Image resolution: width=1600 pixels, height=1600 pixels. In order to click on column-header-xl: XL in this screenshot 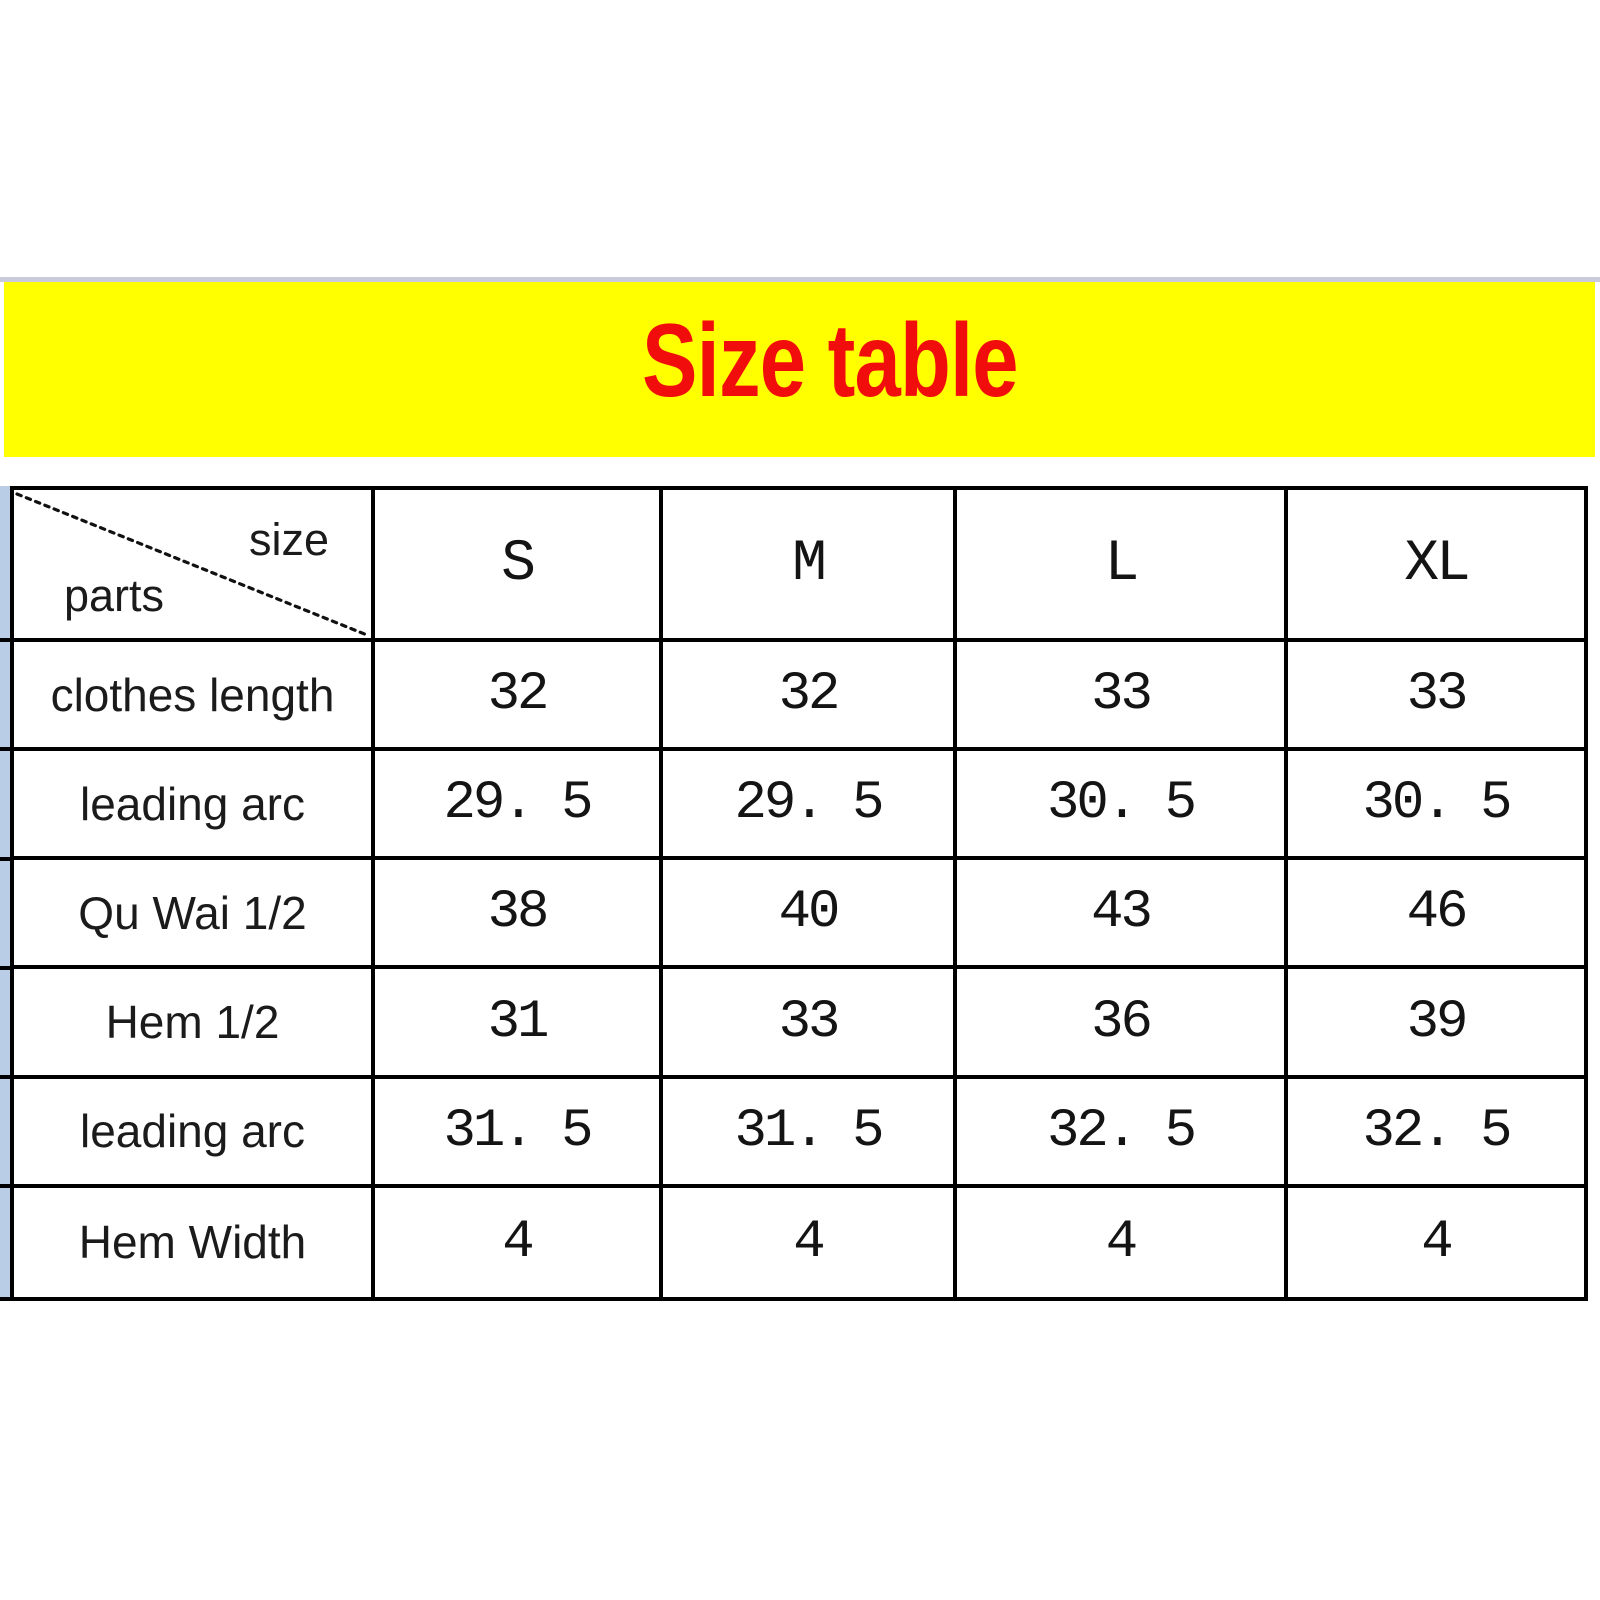, I will do `click(1436, 566)`.